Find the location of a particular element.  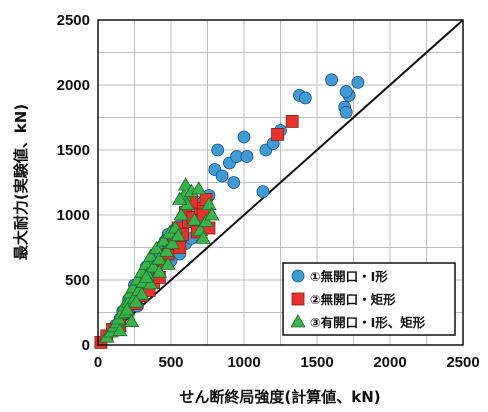

x-tick-label: 2000 is located at coordinates (389, 362).